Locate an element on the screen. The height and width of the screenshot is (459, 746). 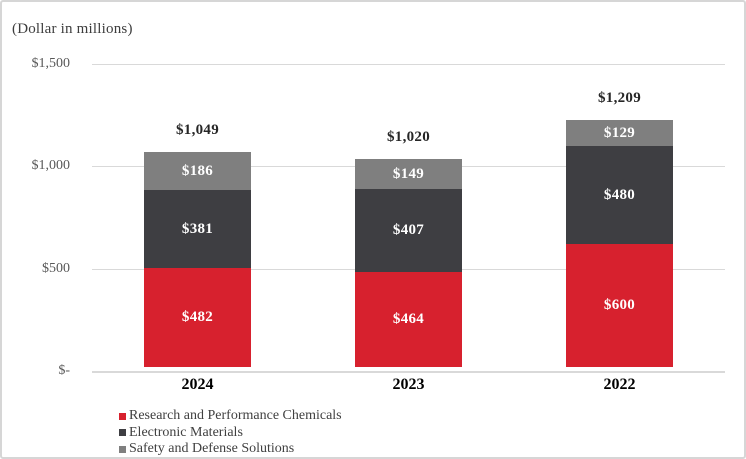
bar-segment-label: $149 is located at coordinates (408, 173).